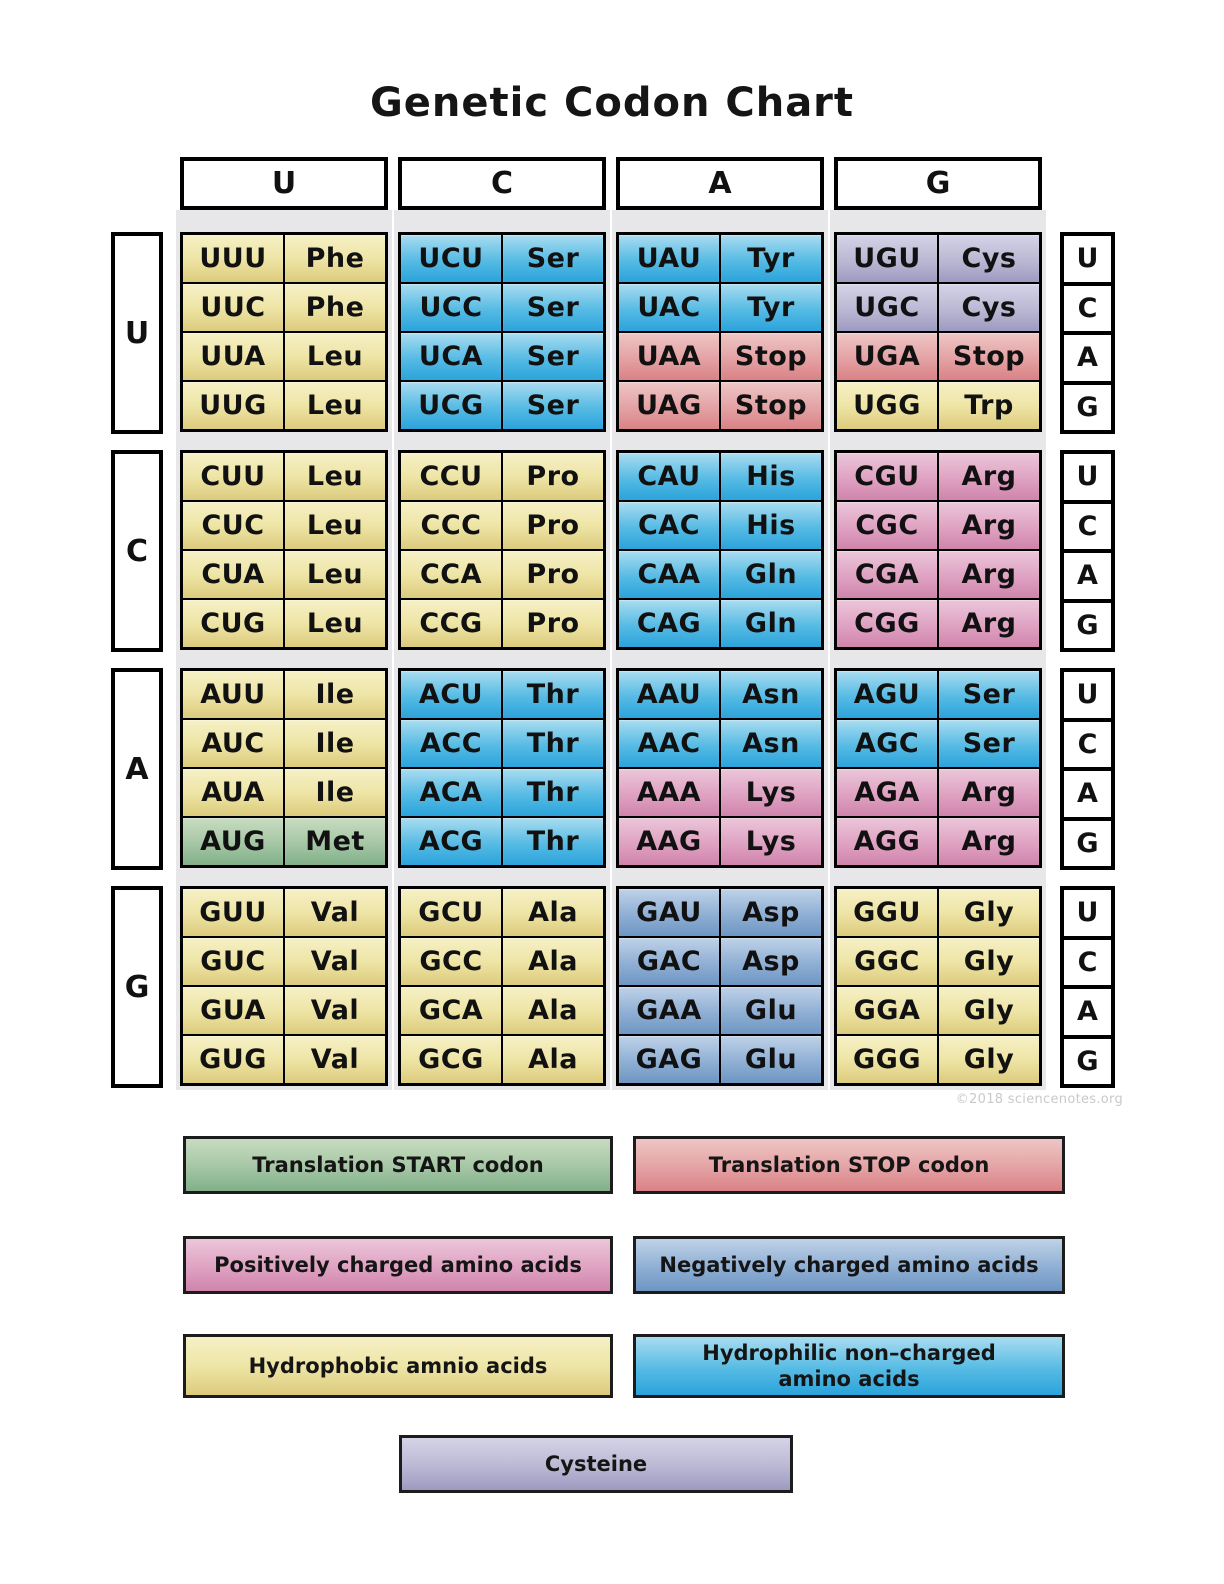 This screenshot has width=1224, height=1584. Describe the element at coordinates (887, 307) in the screenshot. I see `codon-UGC: UGC` at that location.